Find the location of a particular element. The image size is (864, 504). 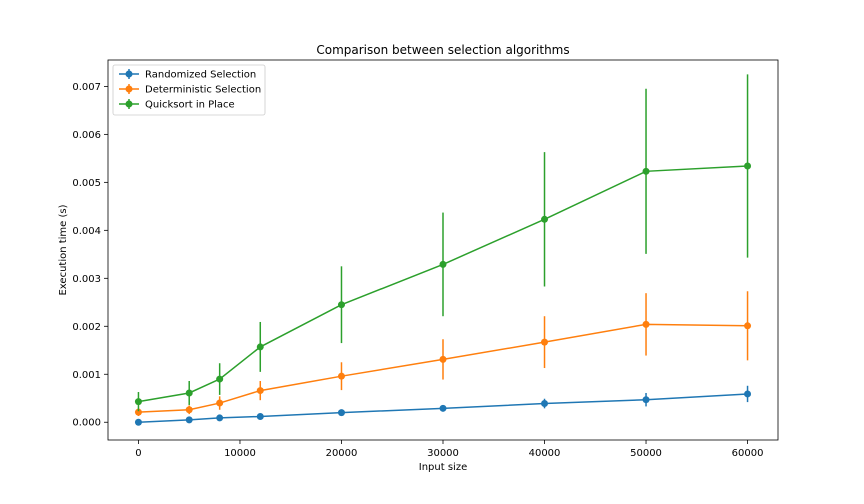

x-tick-label: 0 is located at coordinates (138, 453).